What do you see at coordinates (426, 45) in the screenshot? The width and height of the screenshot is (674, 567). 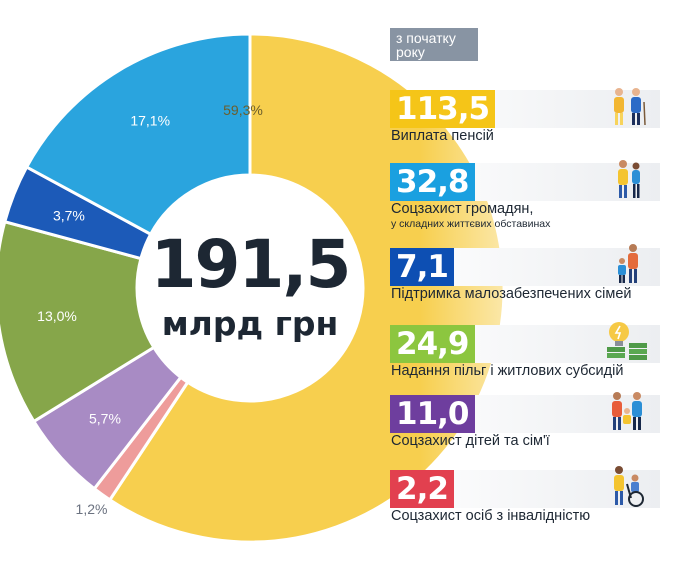 I see `period-badge-text: з початку року` at bounding box center [426, 45].